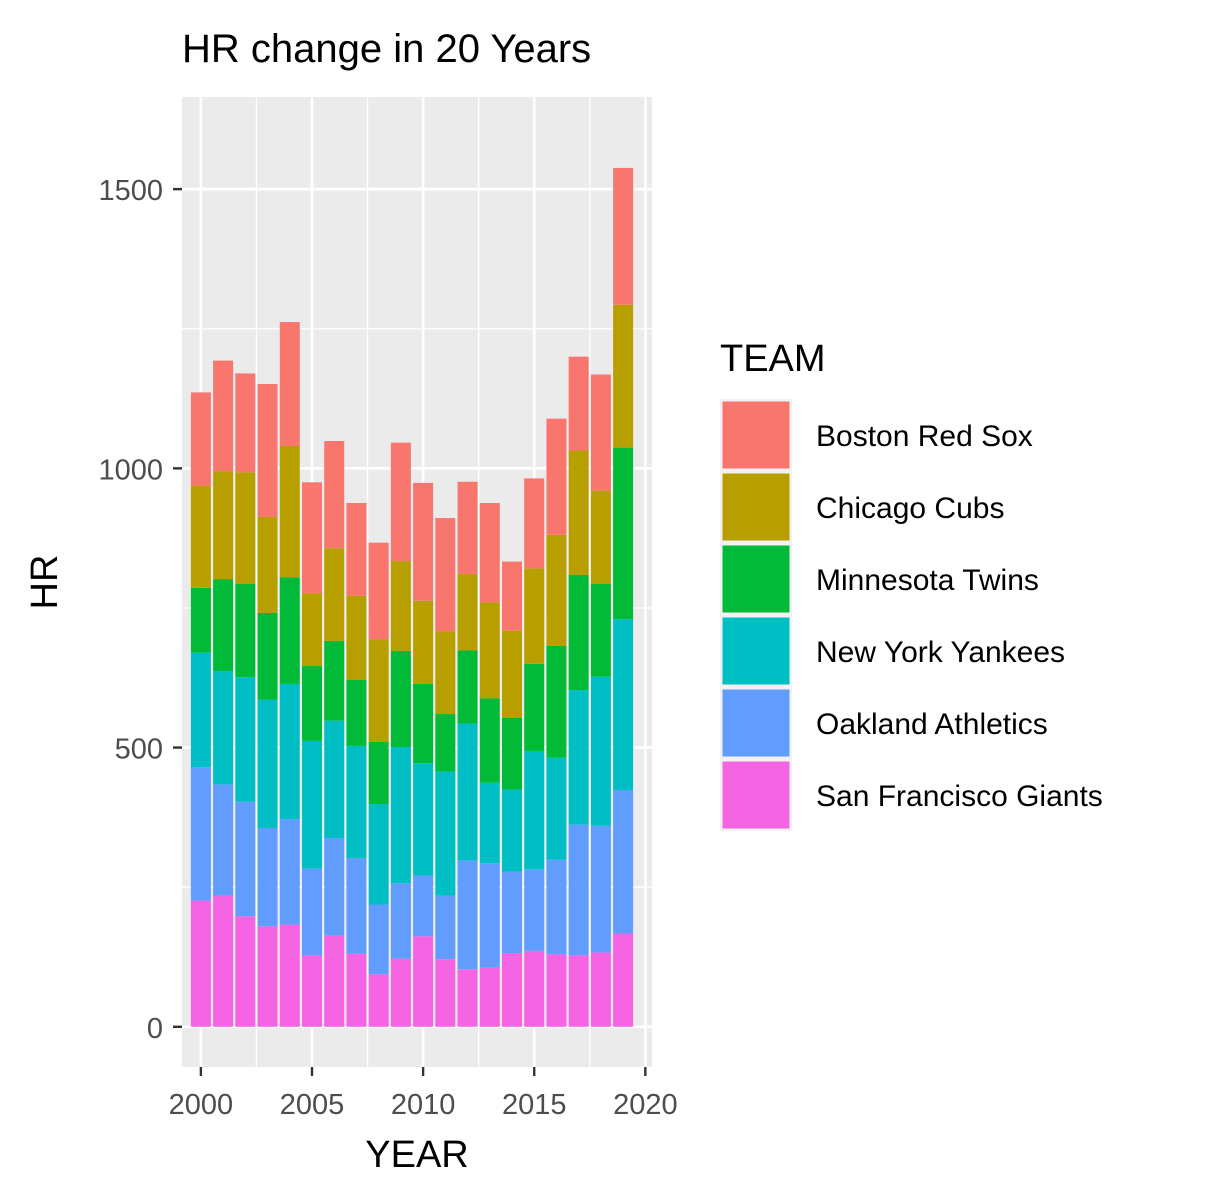  I want to click on legend-label: San Francisco Giants, so click(959, 796).